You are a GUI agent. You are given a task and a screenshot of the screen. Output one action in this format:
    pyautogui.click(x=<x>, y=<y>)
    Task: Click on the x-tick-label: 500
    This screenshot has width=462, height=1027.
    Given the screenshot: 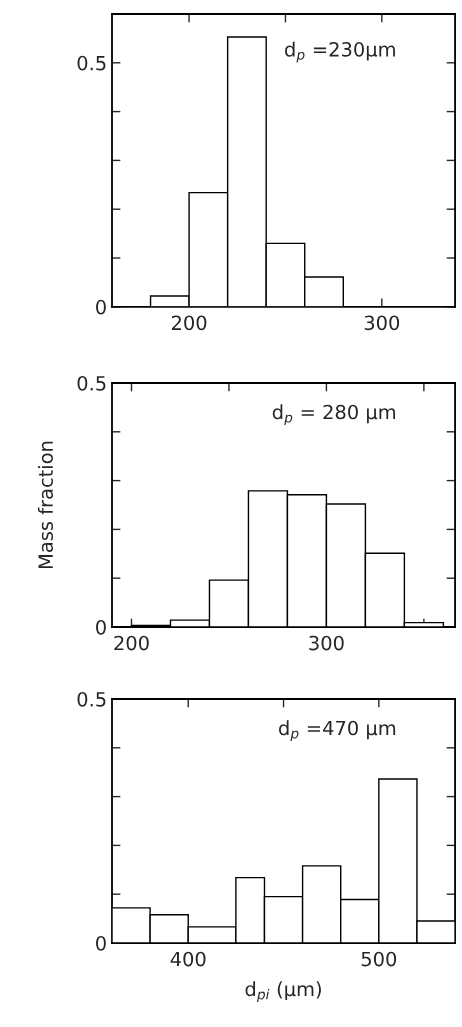 What is the action you would take?
    pyautogui.click(x=379, y=959)
    